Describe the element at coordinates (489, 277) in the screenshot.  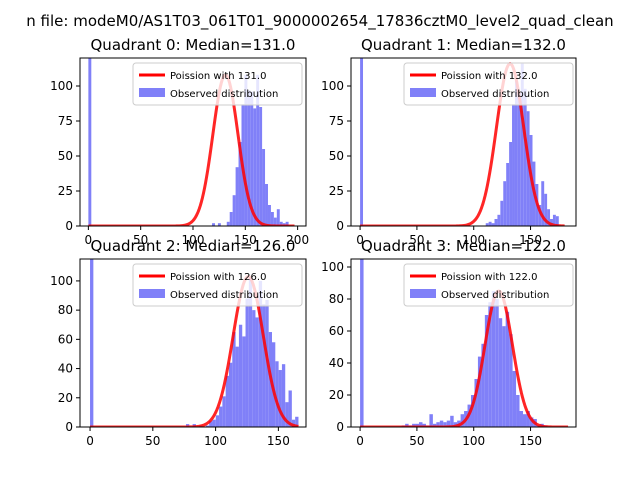
I see `legend-label-poisson: Poission with 122.0` at that location.